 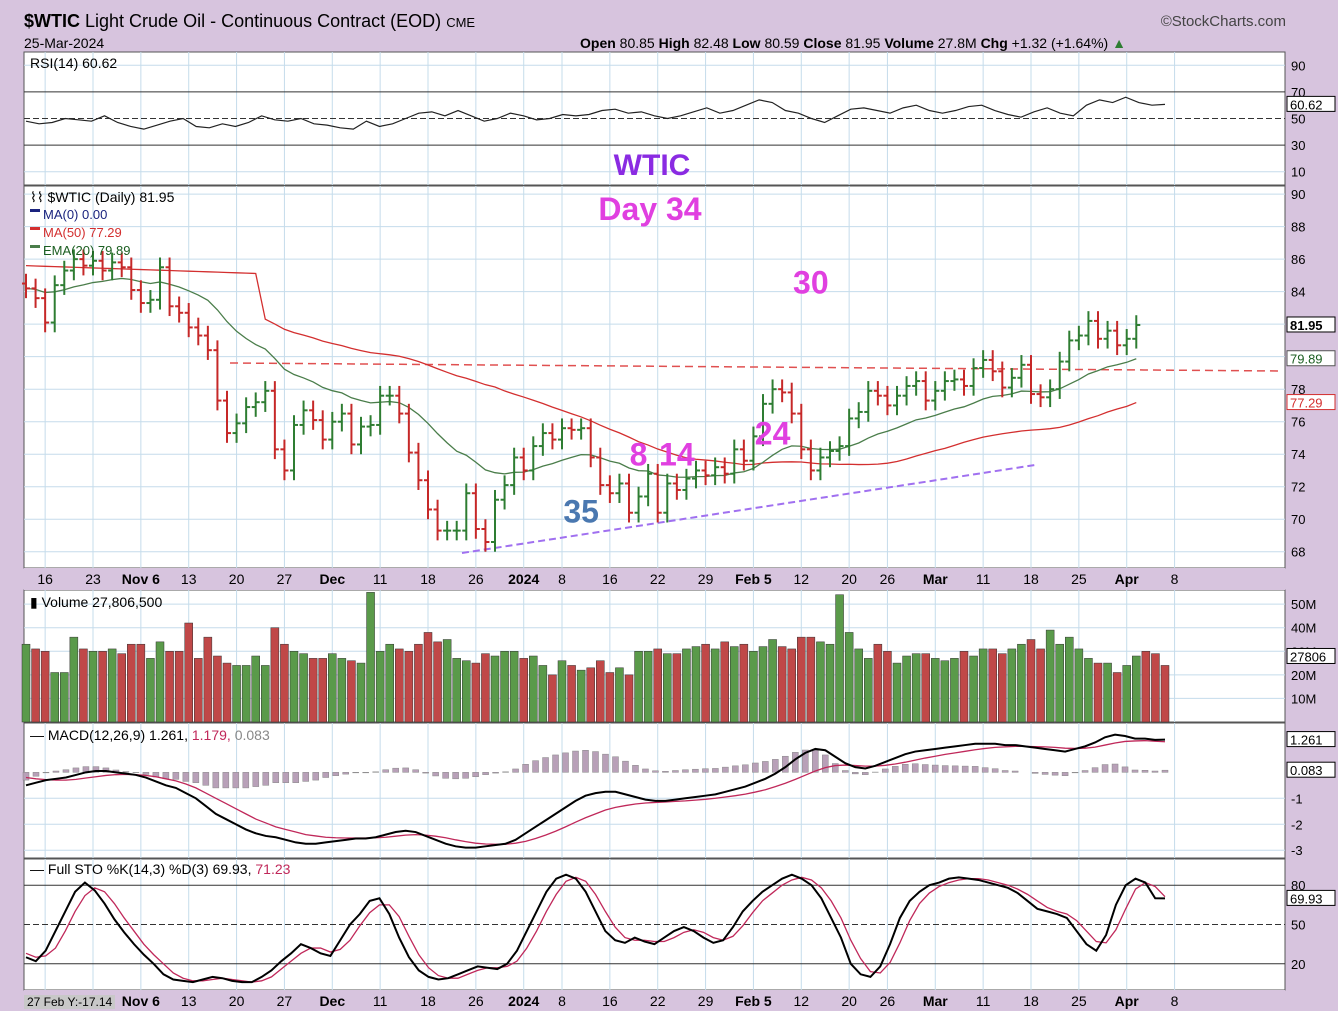 I want to click on x-tick-label: 20, so click(x=849, y=579).